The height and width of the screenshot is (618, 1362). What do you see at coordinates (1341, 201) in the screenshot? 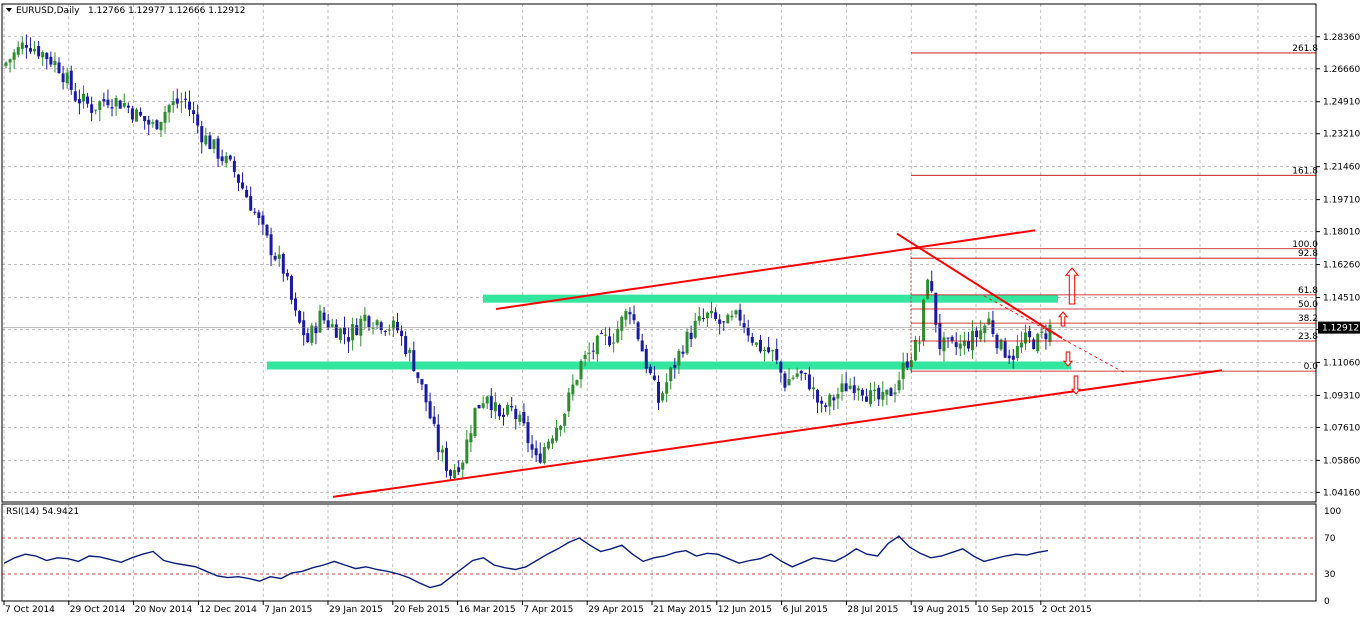
I see `price-tick-label: 1.19710` at bounding box center [1341, 201].